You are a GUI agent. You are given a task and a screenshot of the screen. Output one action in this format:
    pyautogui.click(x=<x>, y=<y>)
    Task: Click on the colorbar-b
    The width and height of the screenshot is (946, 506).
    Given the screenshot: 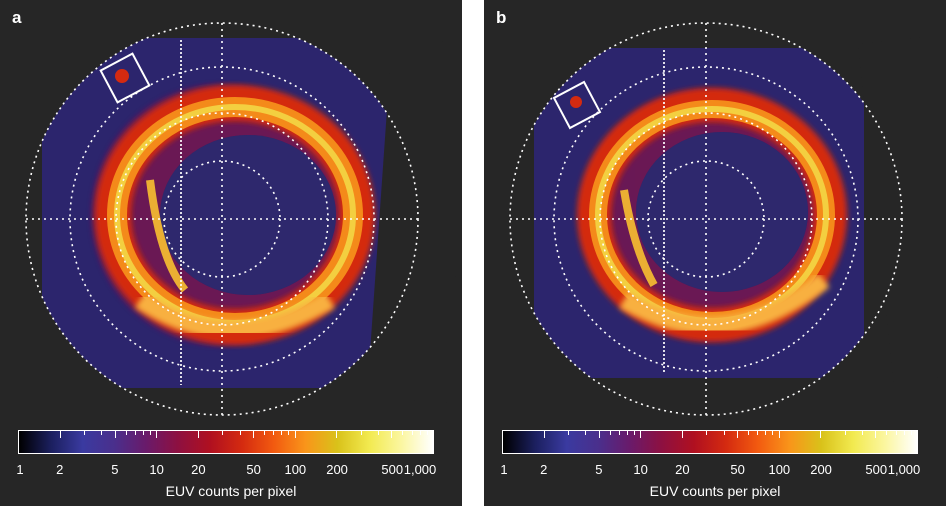 What is the action you would take?
    pyautogui.click(x=710, y=443)
    